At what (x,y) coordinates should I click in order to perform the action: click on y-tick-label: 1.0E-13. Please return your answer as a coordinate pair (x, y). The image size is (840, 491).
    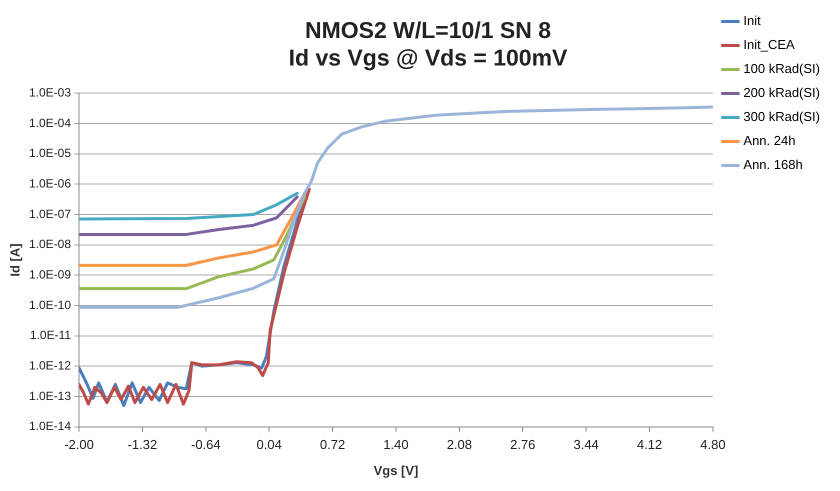
    Looking at the image, I should click on (50, 395).